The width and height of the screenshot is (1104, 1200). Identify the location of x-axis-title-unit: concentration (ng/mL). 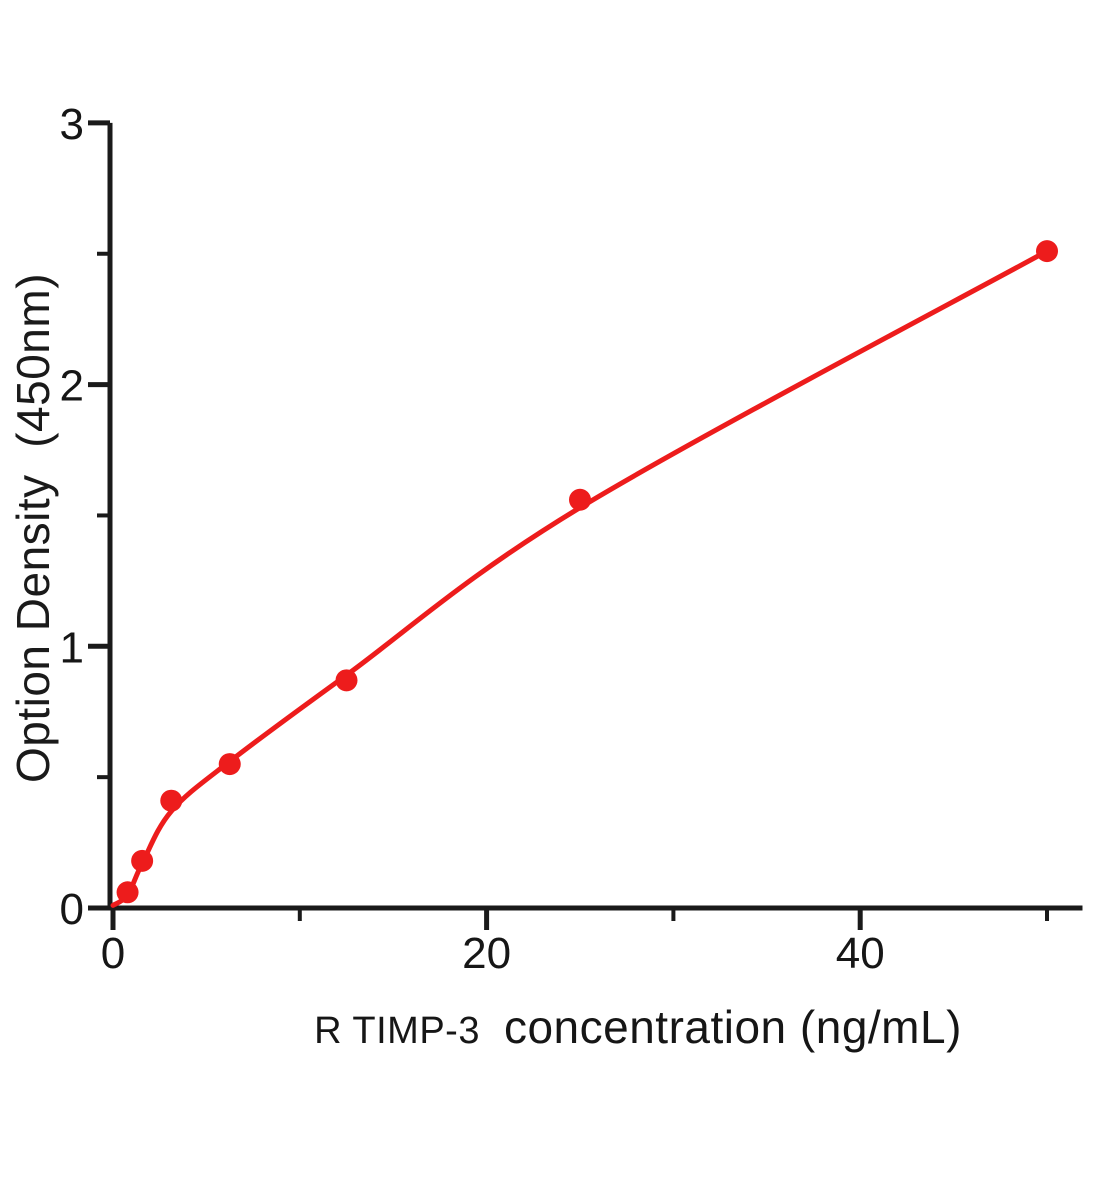
(732, 1027).